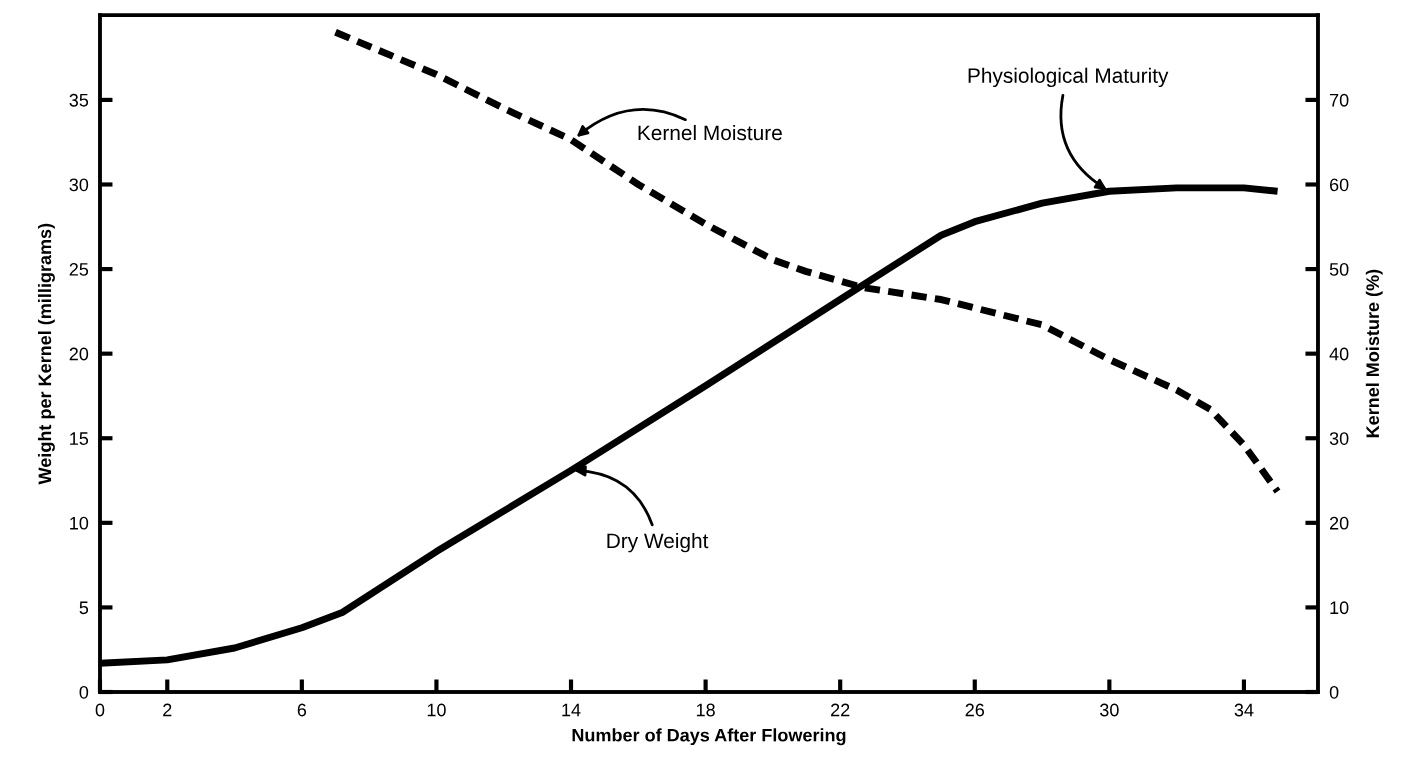 Image resolution: width=1412 pixels, height=766 pixels. What do you see at coordinates (658, 542) in the screenshot?
I see `annotation: Dry Weight` at bounding box center [658, 542].